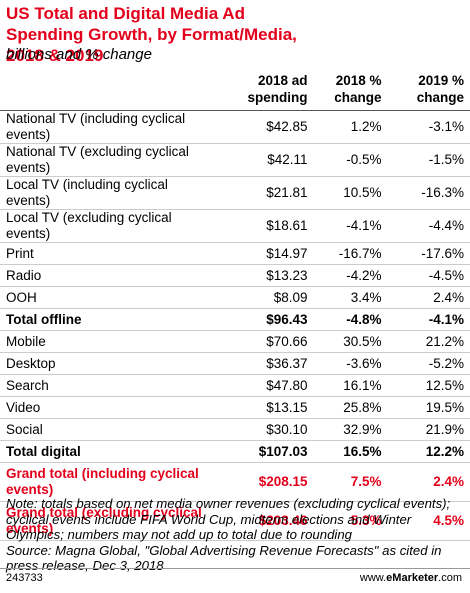 The image size is (470, 593). I want to click on row-label: Total digital, so click(110, 451).